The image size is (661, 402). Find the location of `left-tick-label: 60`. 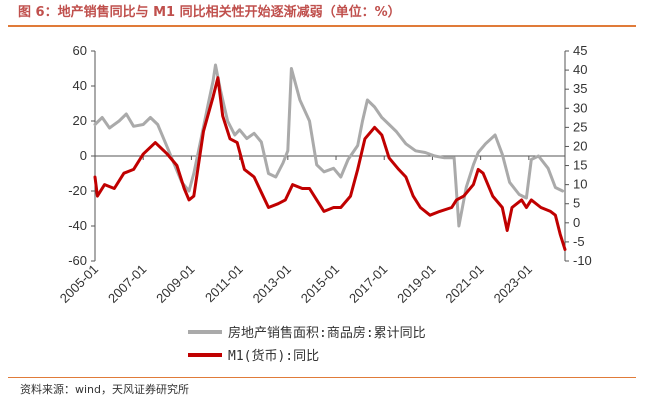

left-tick-label: 60 is located at coordinates (80, 50).